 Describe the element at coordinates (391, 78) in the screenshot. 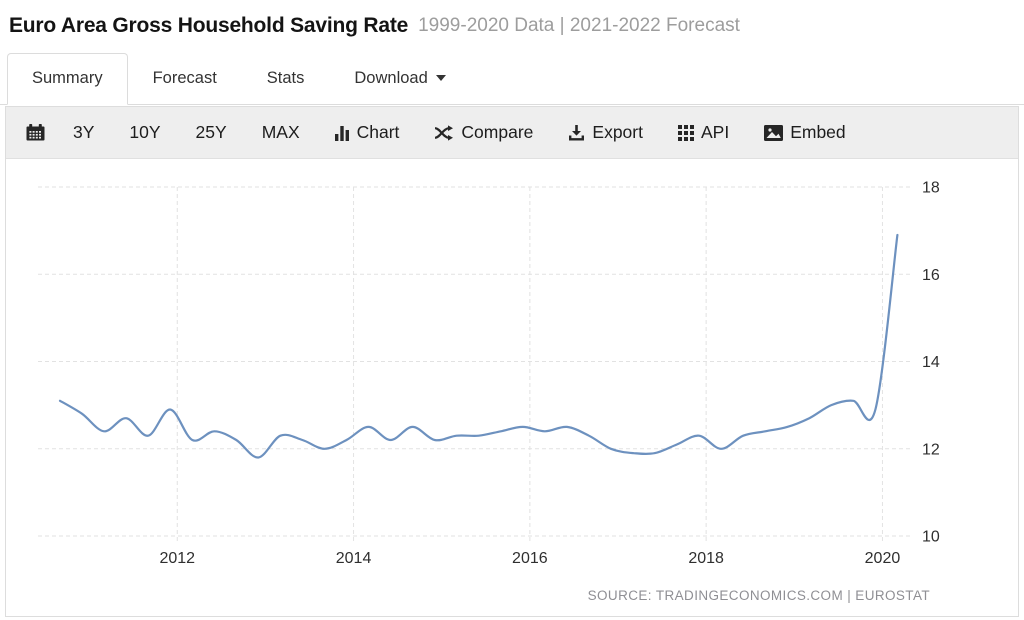

I see `tab-download-label: Download` at that location.